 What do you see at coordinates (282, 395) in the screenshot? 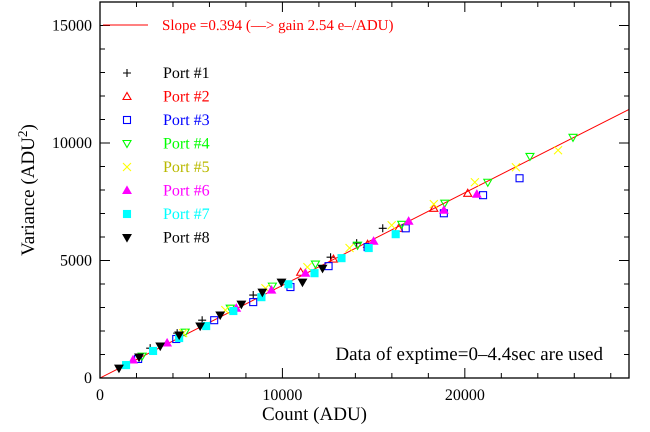
I see `x-tick-label: 10000` at bounding box center [282, 395].